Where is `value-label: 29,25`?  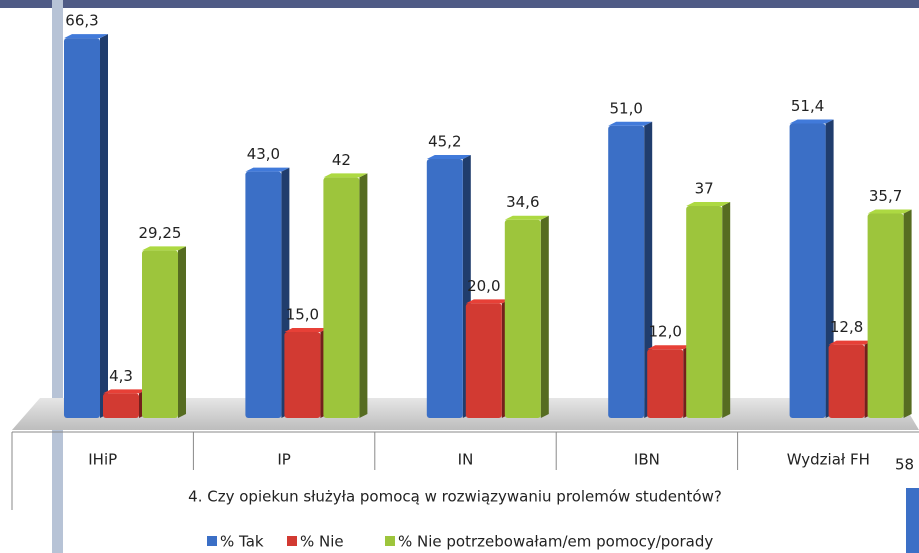
value-label: 29,25 is located at coordinates (160, 233).